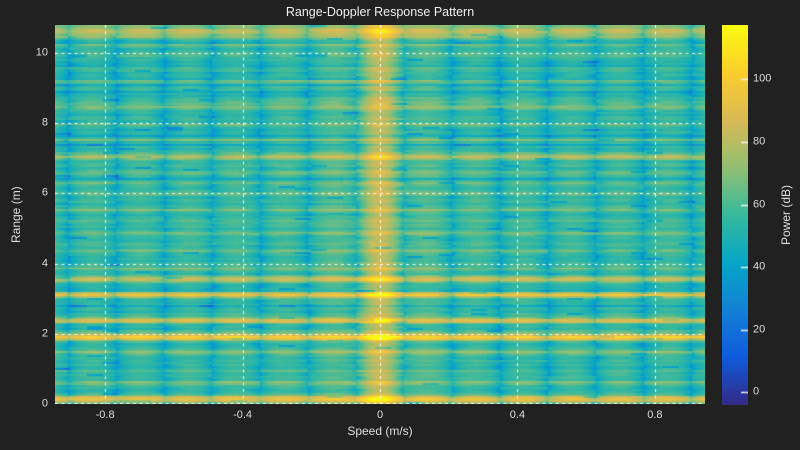 This screenshot has height=450, width=800. What do you see at coordinates (762, 78) in the screenshot?
I see `colorbar-tick-label: 100` at bounding box center [762, 78].